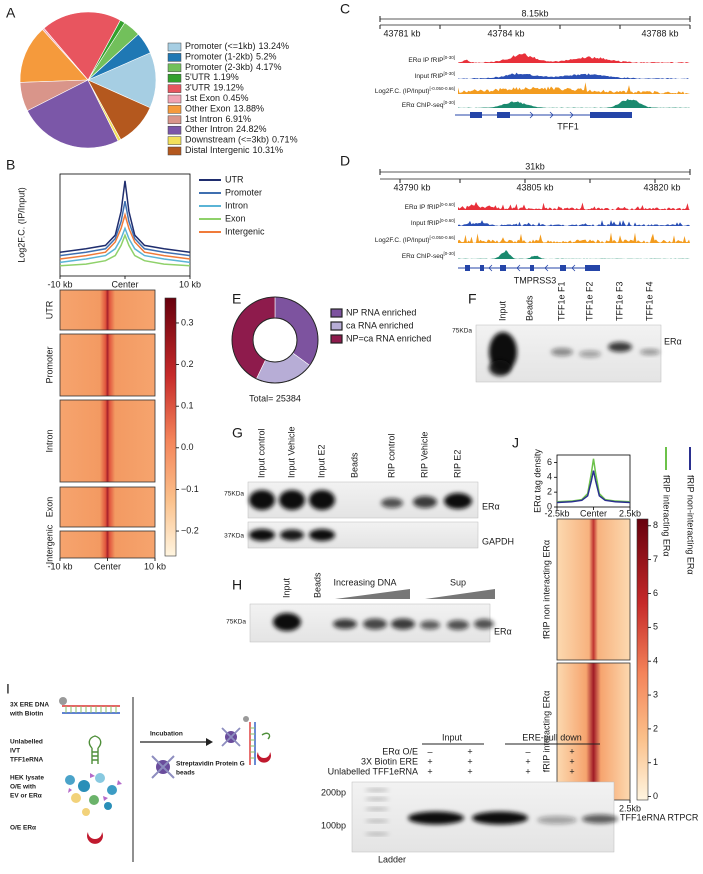  I want to click on row-label: Exon, so click(49, 507).